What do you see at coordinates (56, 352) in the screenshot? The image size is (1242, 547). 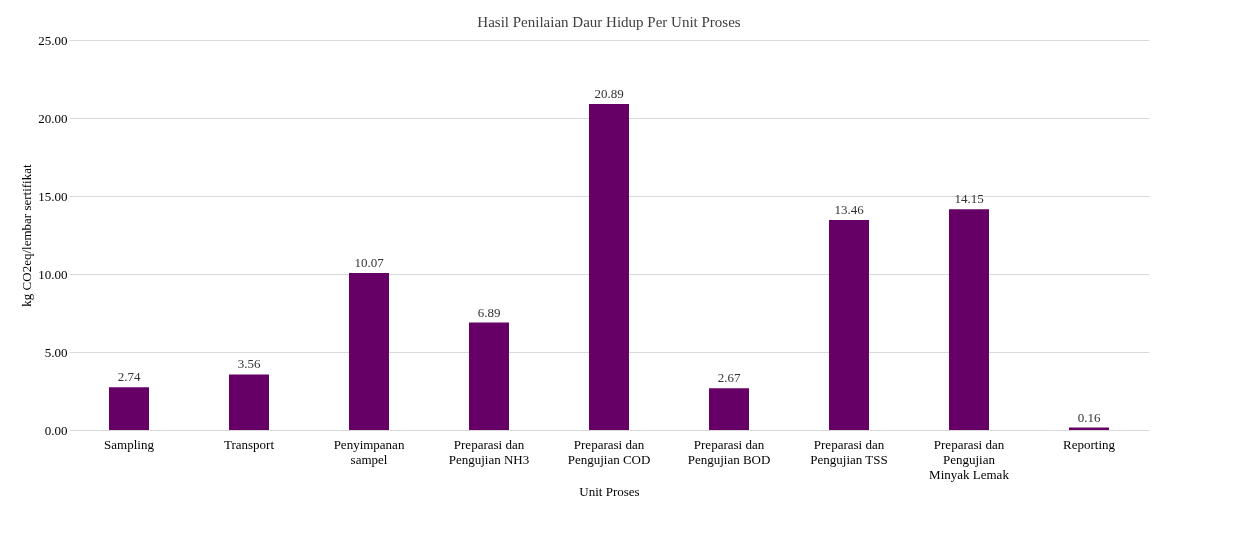 I see `y-tick-label: 5.00` at bounding box center [56, 352].